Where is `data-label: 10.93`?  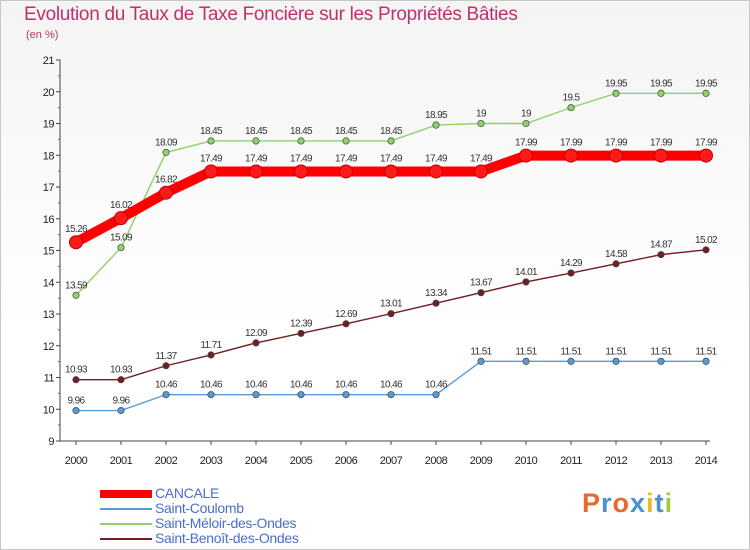 data-label: 10.93 is located at coordinates (76, 370).